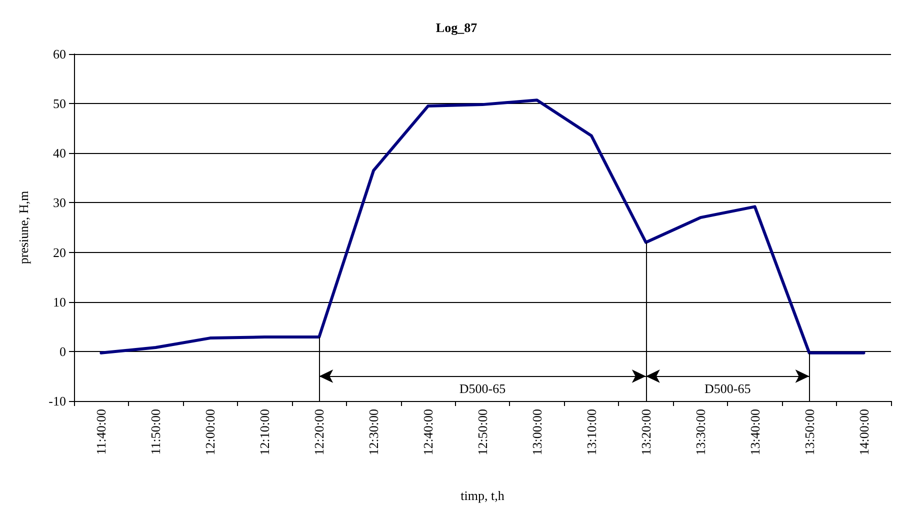 This screenshot has width=913, height=515. What do you see at coordinates (59, 54) in the screenshot?
I see `y-tick-label: 60` at bounding box center [59, 54].